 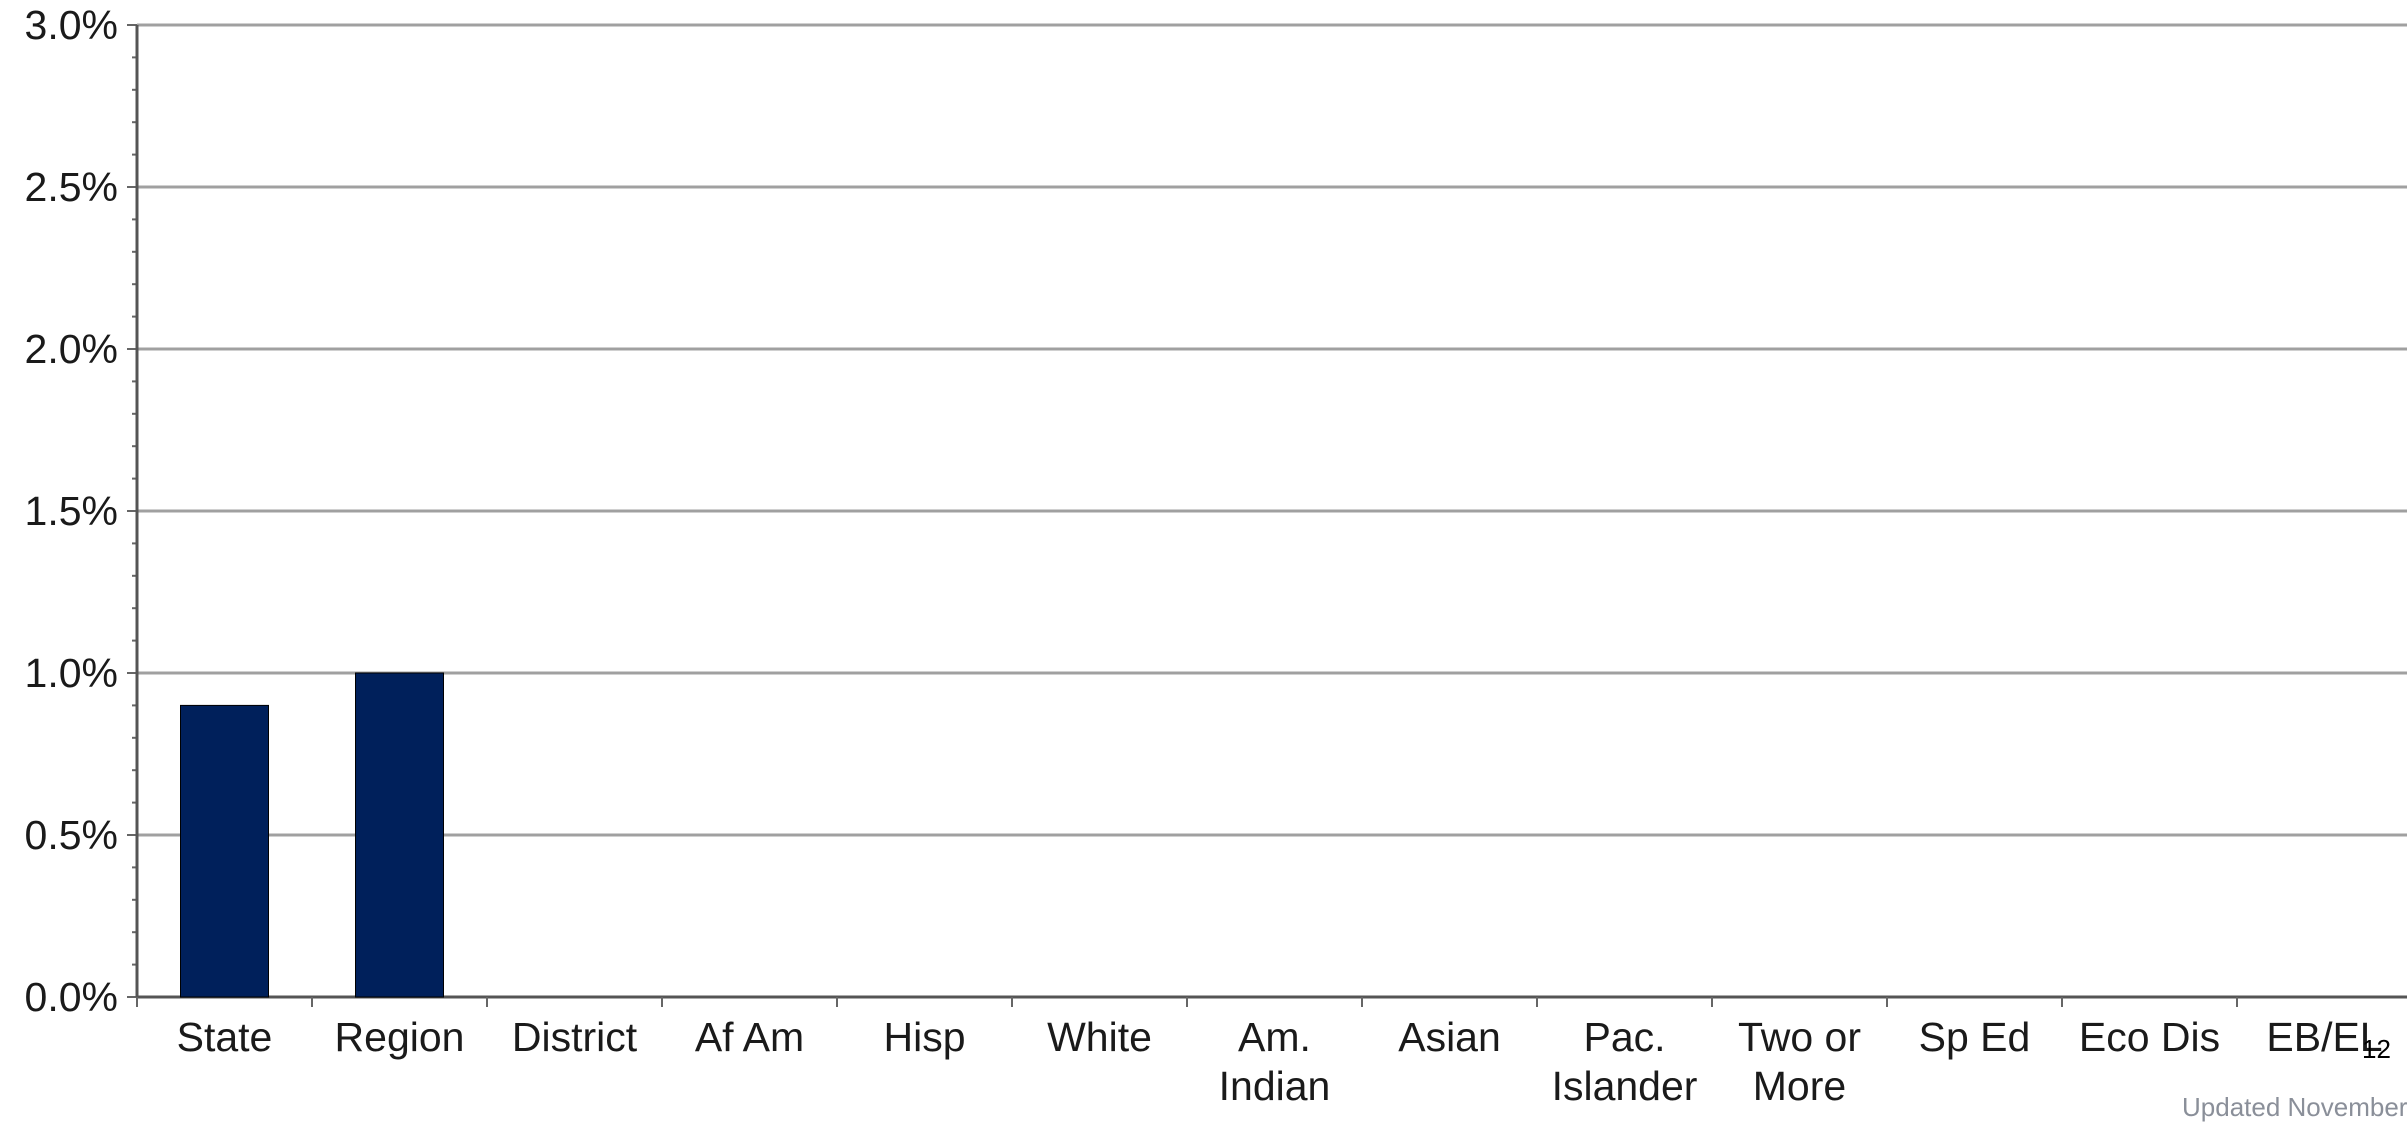 I want to click on x-category-label: White, so click(x=1099, y=1037).